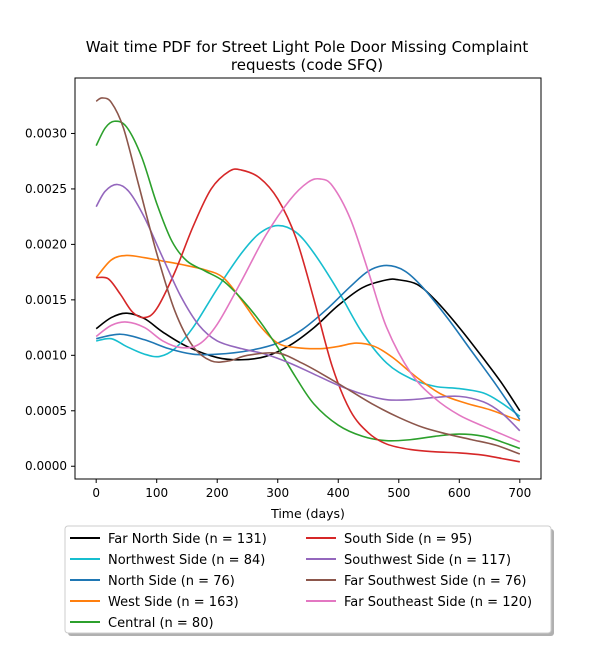 The height and width of the screenshot is (650, 600). What do you see at coordinates (427, 560) in the screenshot?
I see `legend-label-6: Southwest Side (n = 117)` at bounding box center [427, 560].